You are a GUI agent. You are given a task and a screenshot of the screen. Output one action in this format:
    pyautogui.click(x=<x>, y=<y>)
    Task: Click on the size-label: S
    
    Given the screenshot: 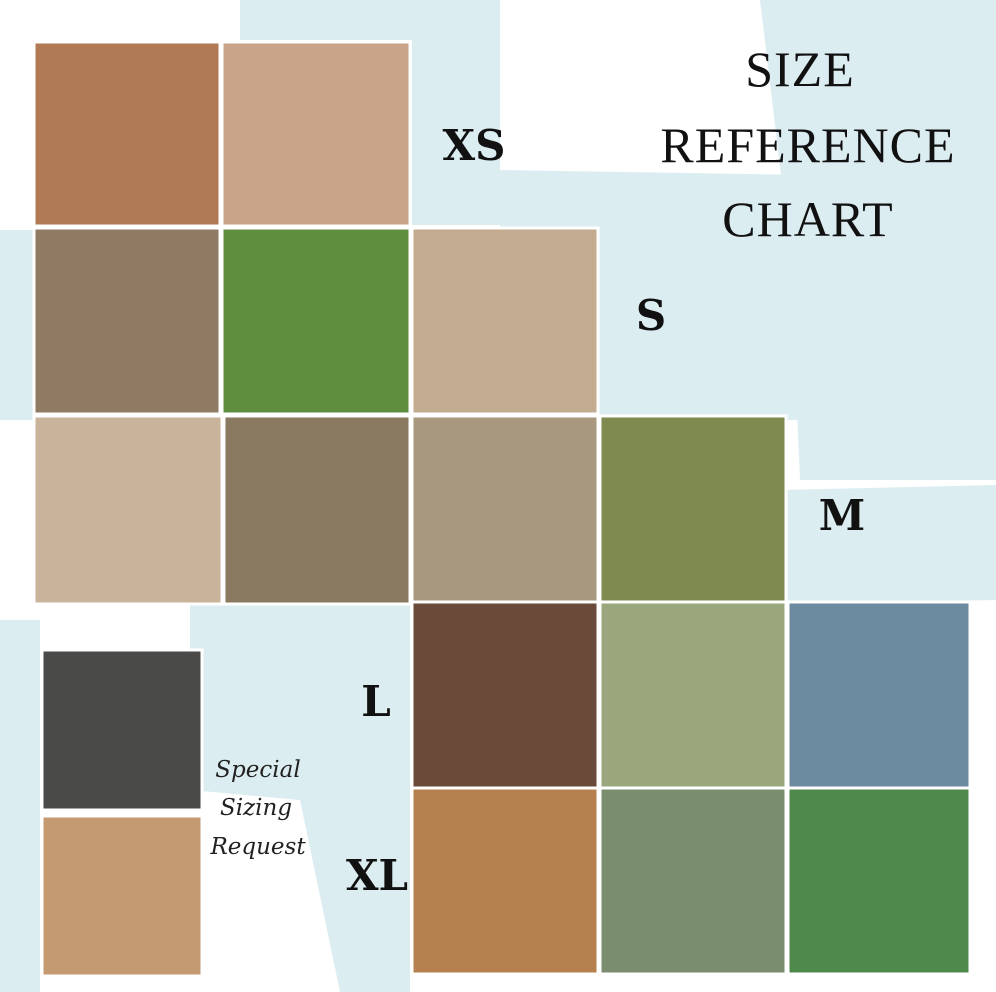 What is the action you would take?
    pyautogui.click(x=651, y=315)
    